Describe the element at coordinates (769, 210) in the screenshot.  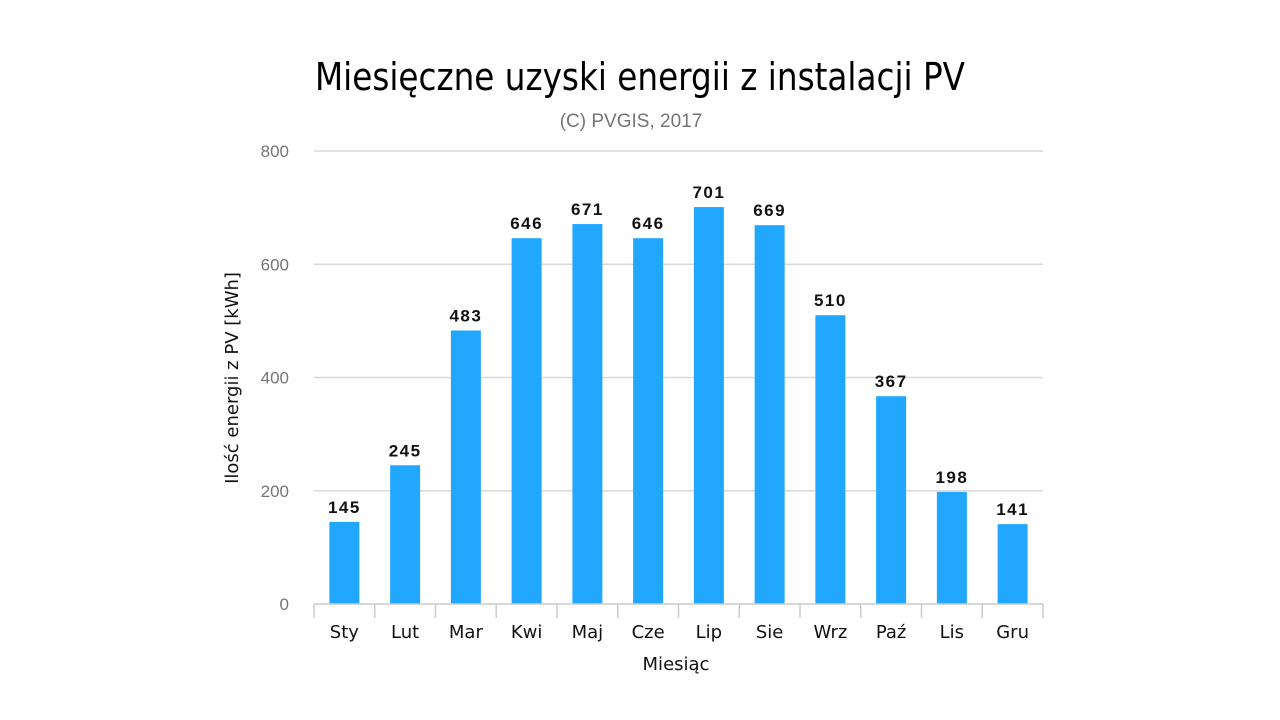
I see `data-label: 669` at that location.